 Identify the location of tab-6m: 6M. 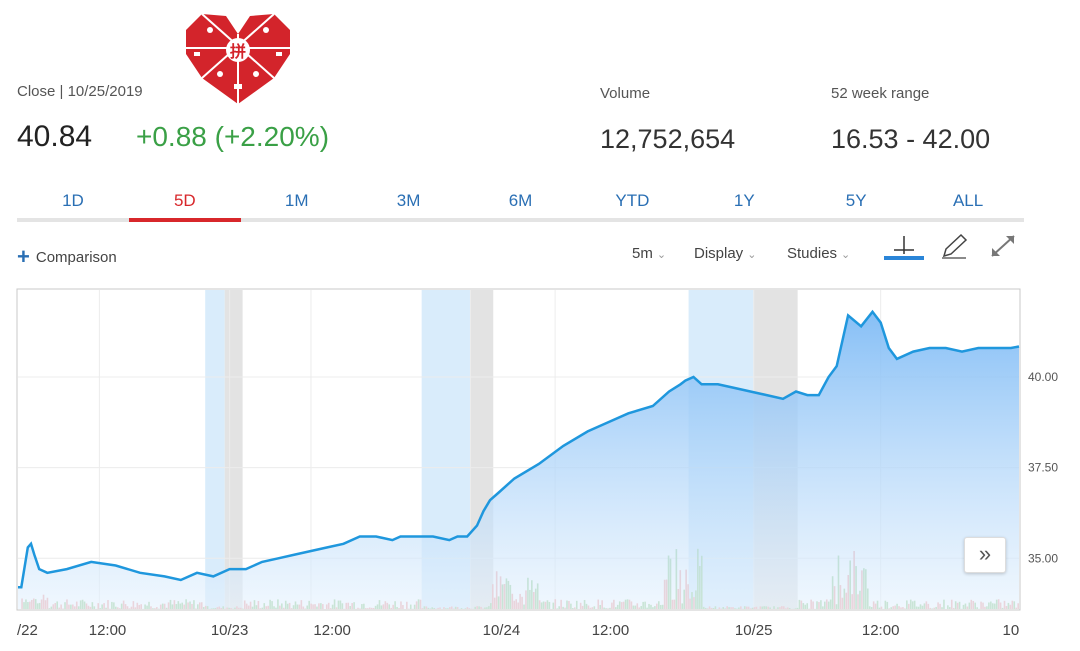
(520, 200).